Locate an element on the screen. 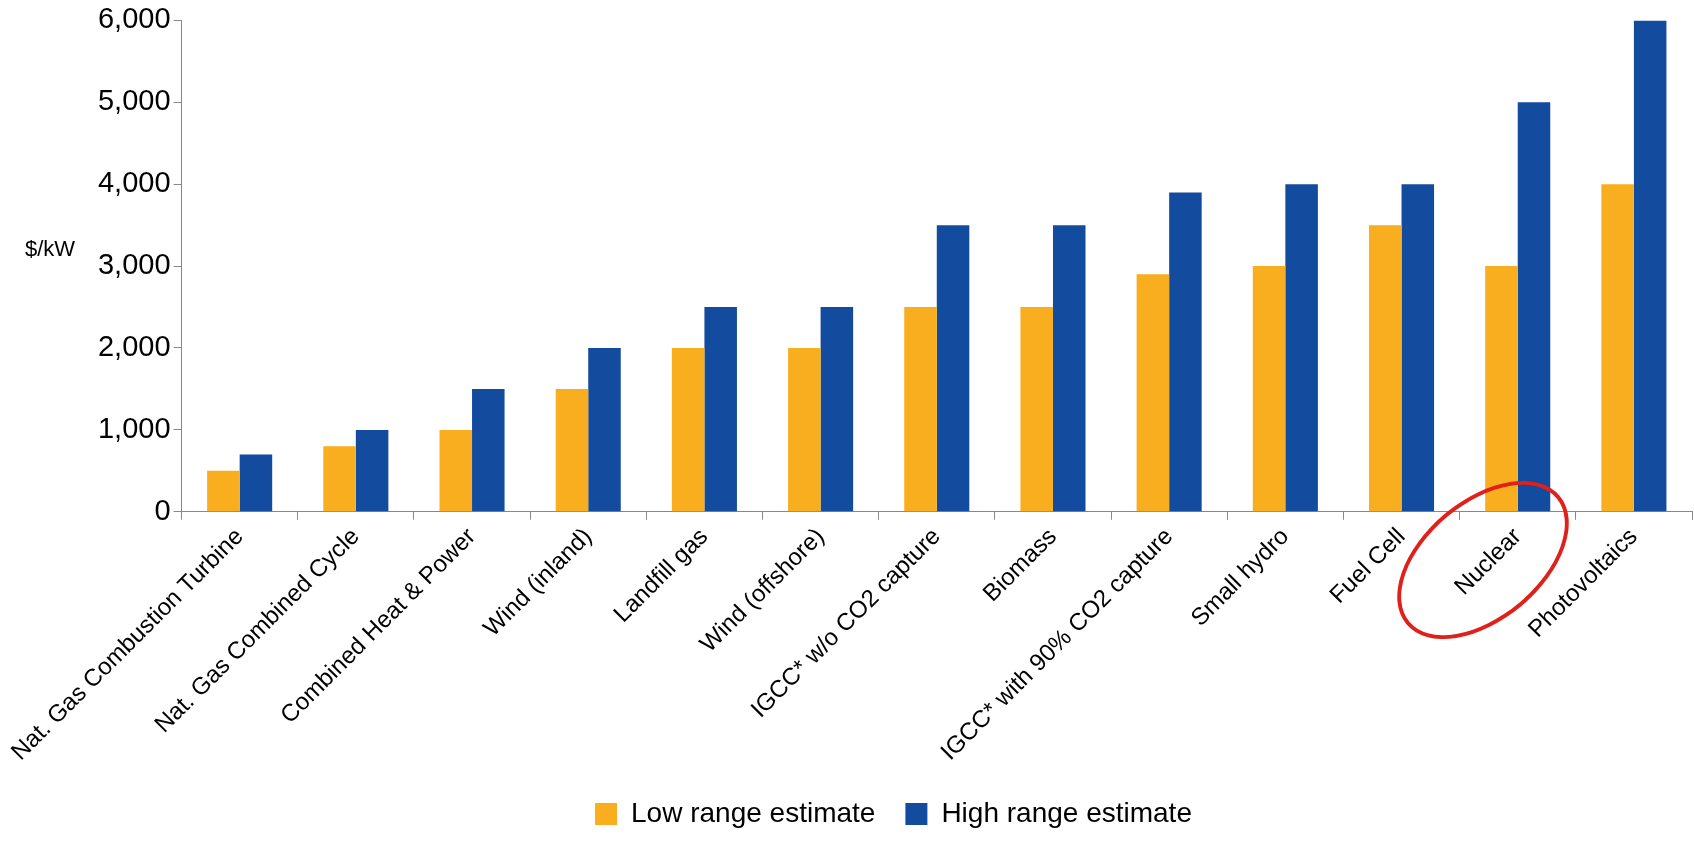 This screenshot has width=1694, height=842. y-tick-label: 3,000 is located at coordinates (134, 264).